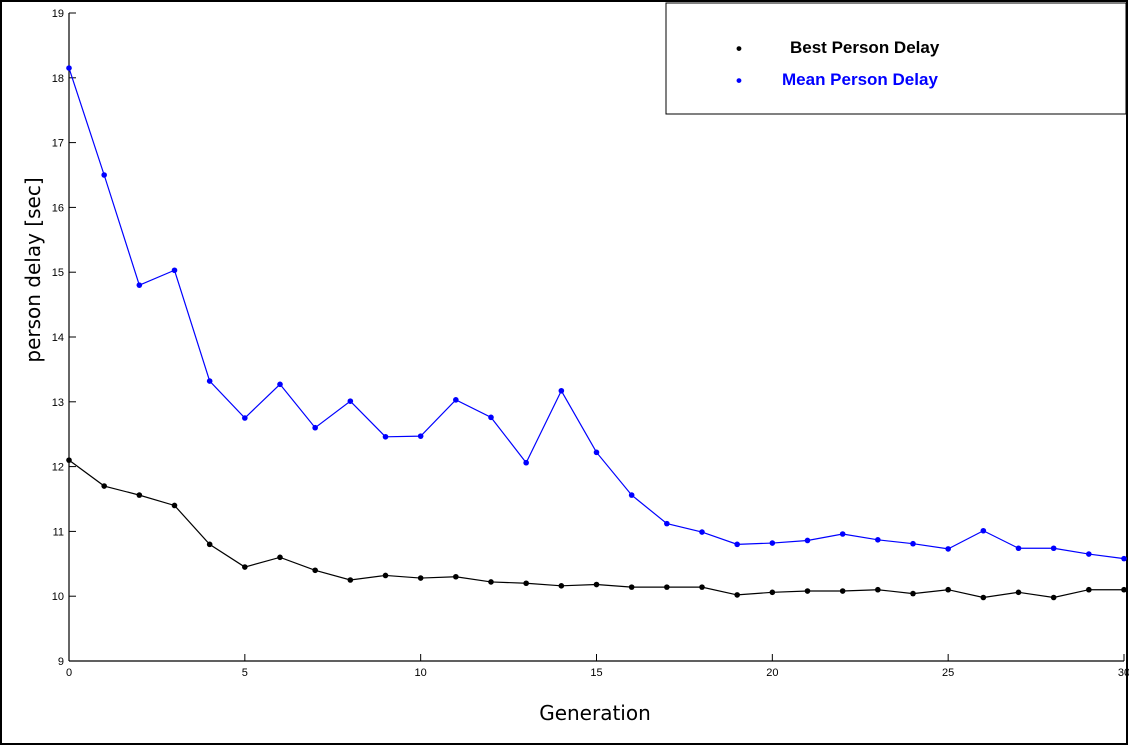 This screenshot has width=1129, height=746. What do you see at coordinates (61, 662) in the screenshot?
I see `y-tick-label: 9` at bounding box center [61, 662].